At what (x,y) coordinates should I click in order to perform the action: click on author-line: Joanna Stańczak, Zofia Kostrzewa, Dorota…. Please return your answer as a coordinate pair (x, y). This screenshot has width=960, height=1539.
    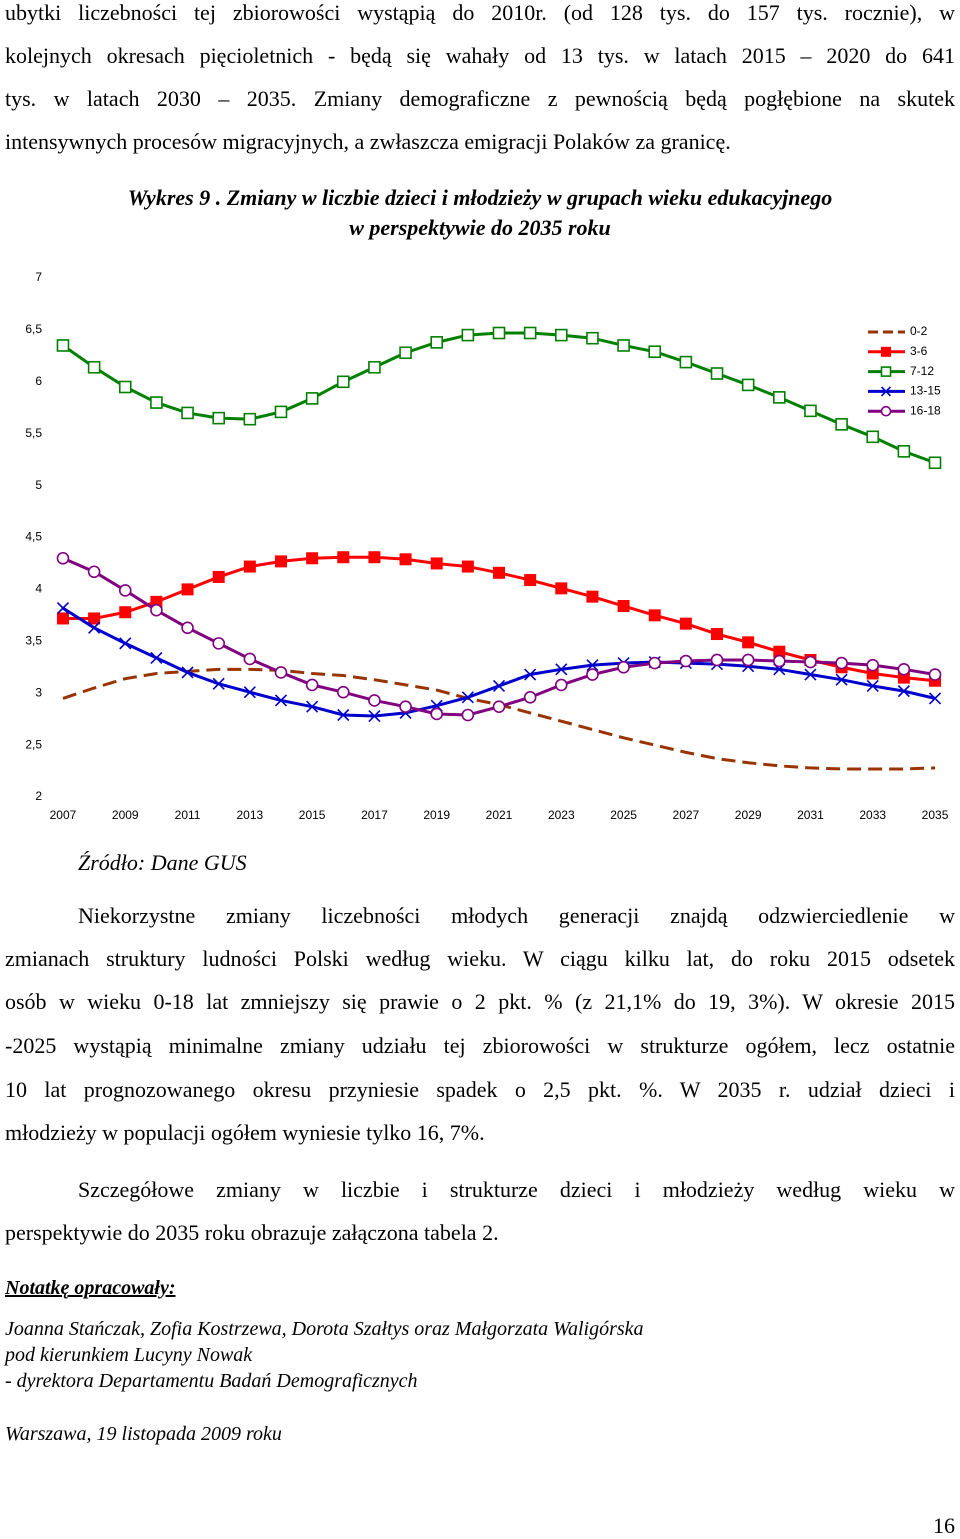
    Looking at the image, I should click on (324, 1329).